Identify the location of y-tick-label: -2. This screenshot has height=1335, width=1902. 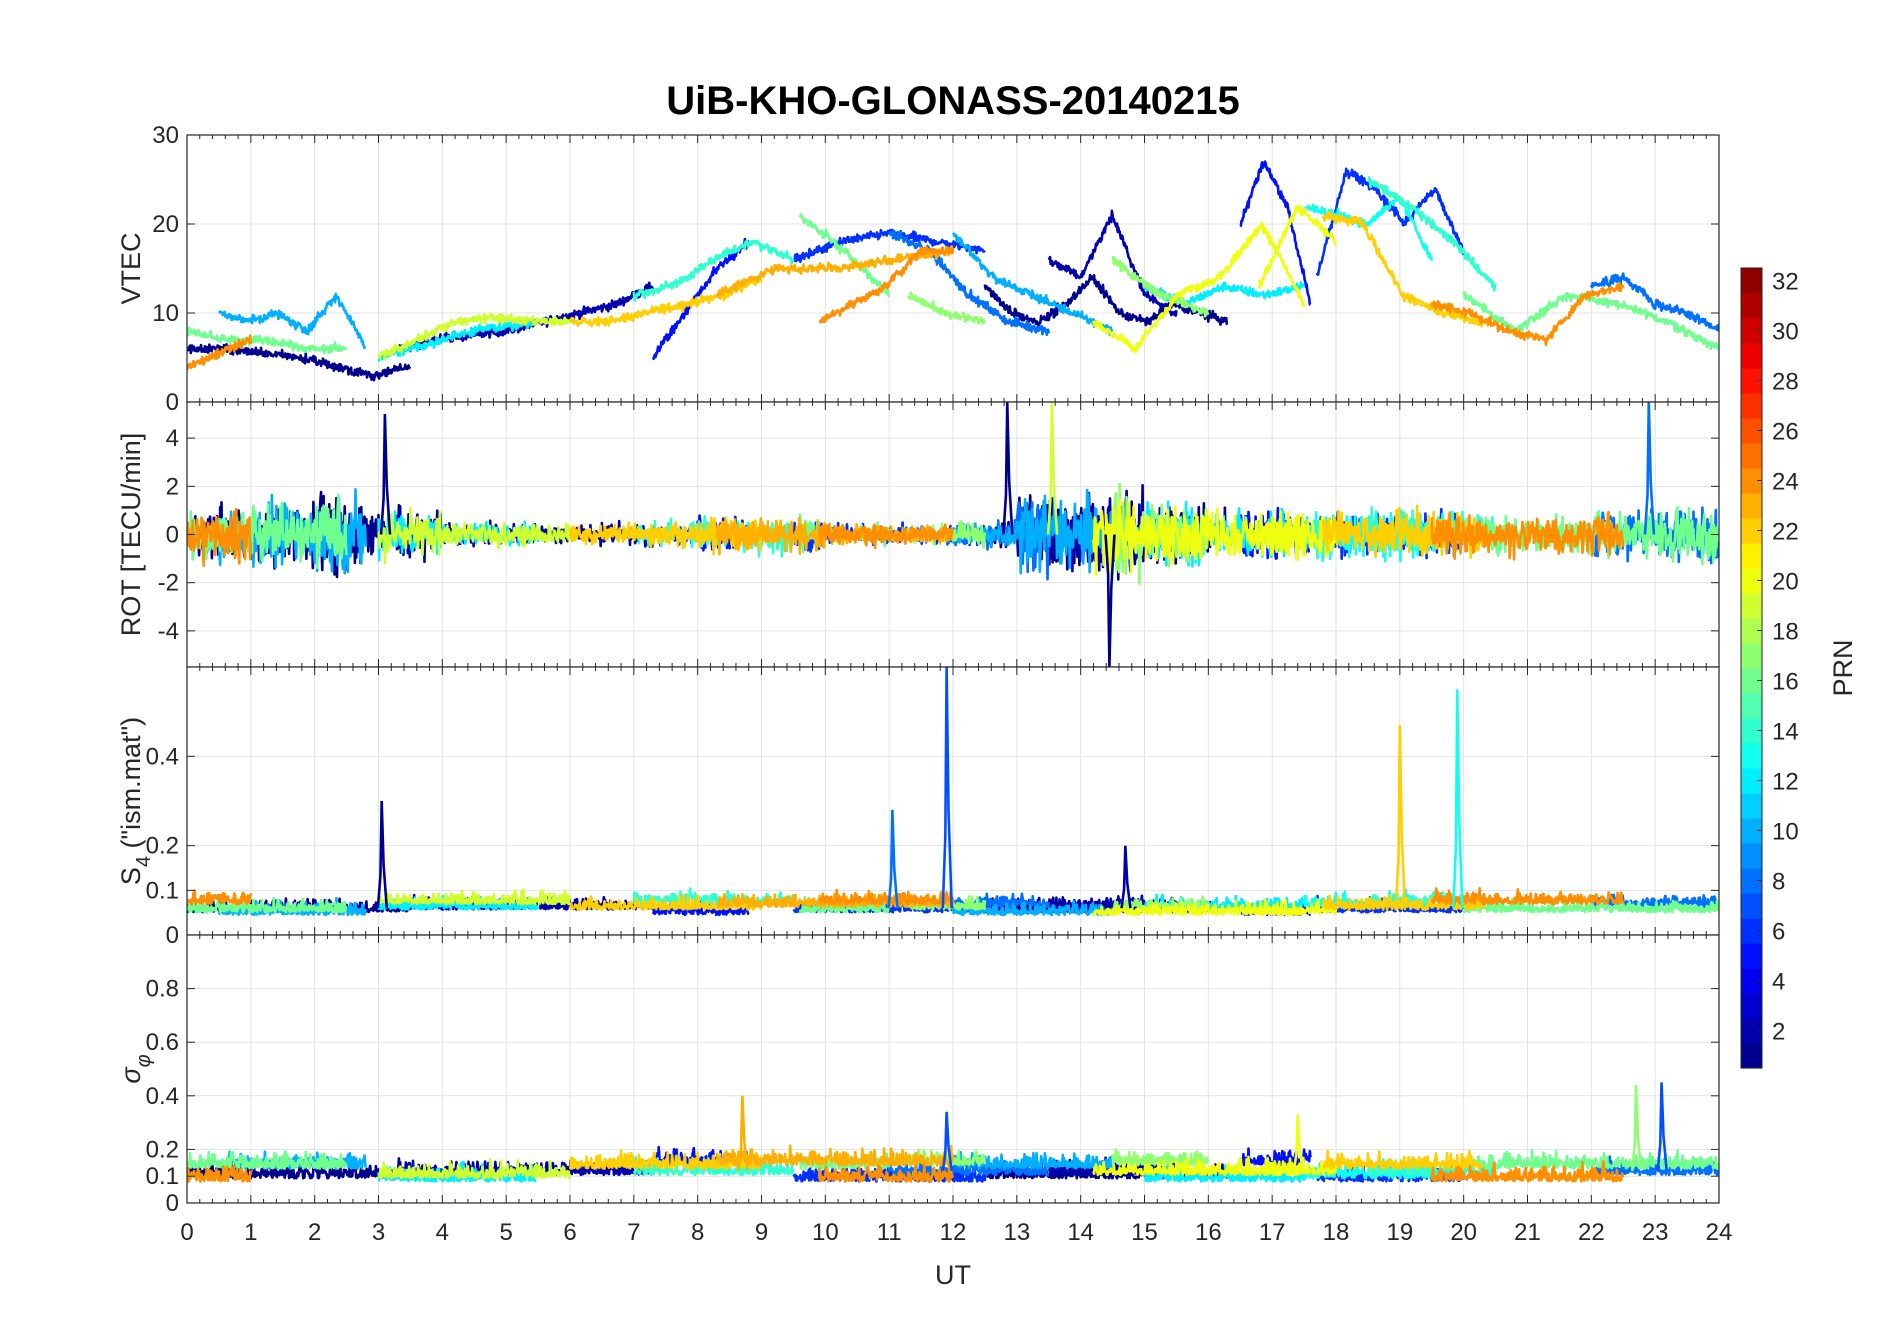
(168, 583).